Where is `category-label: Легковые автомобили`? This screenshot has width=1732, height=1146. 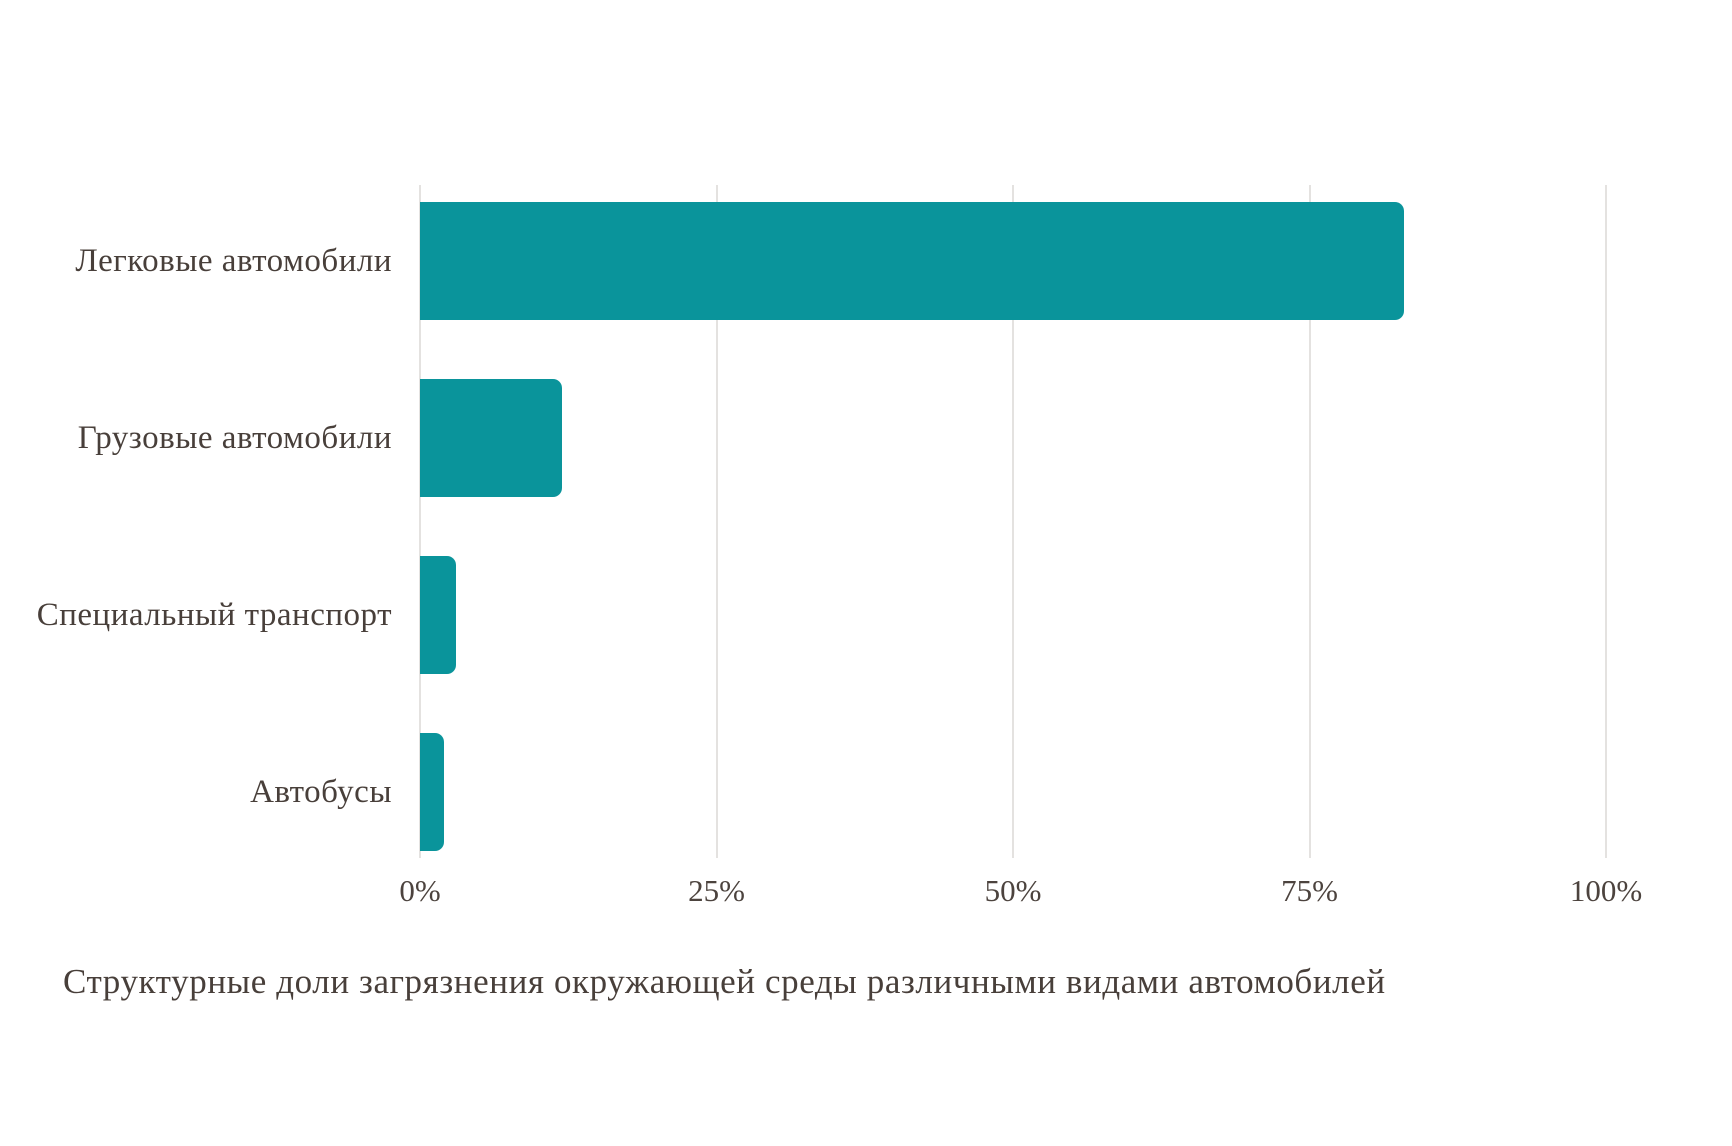 category-label: Легковые автомобили is located at coordinates (233, 260).